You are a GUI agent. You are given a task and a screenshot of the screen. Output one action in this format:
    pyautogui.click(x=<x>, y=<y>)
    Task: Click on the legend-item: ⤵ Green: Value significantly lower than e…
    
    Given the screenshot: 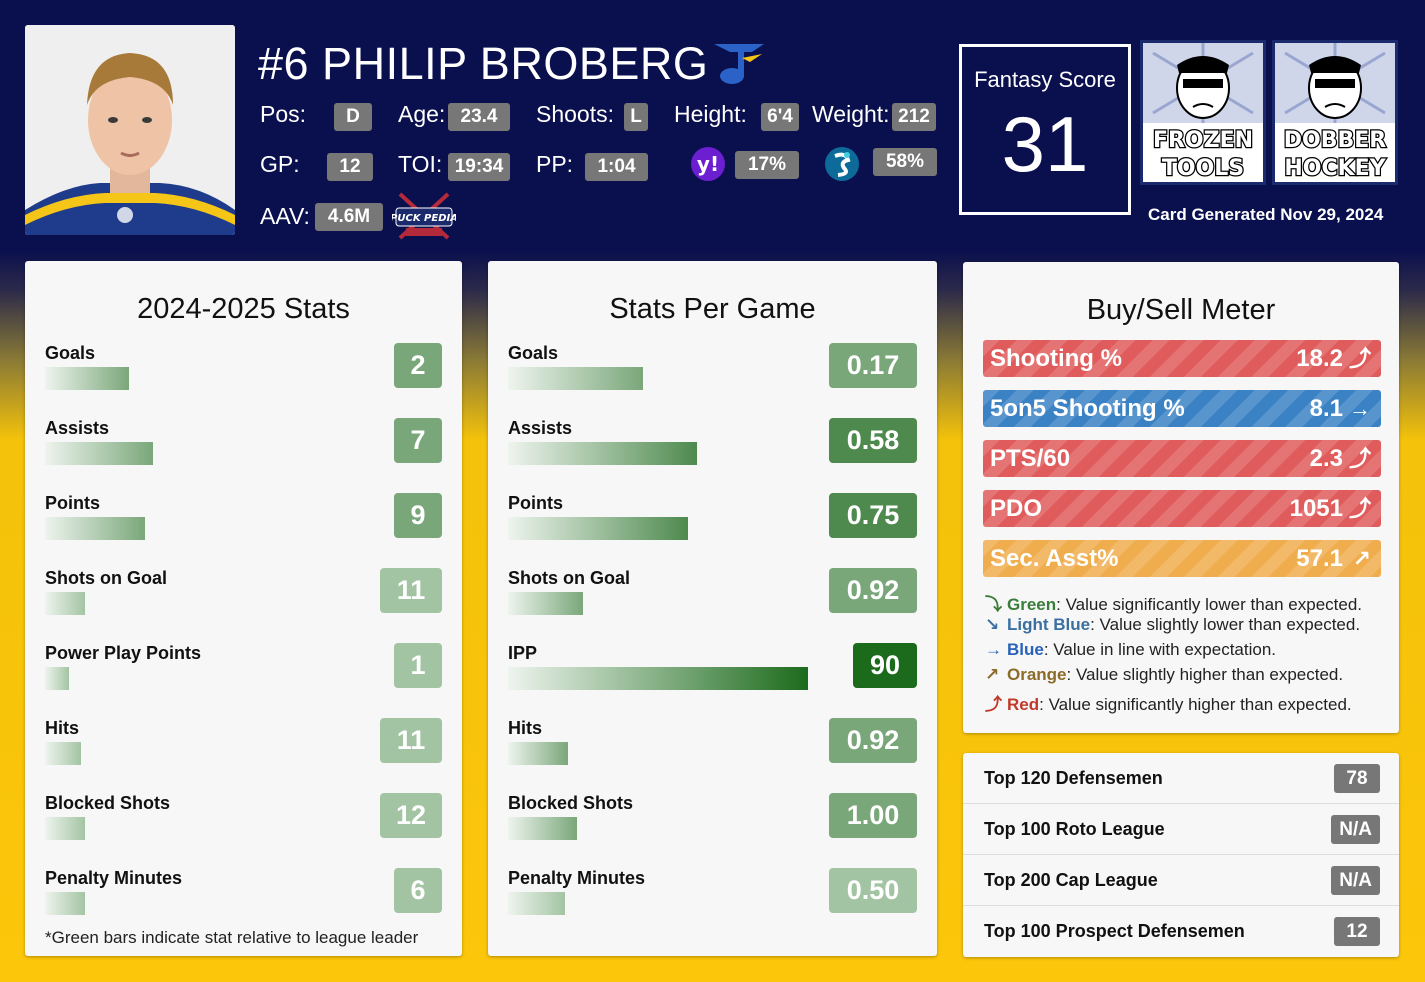 What is the action you would take?
    pyautogui.click(x=1173, y=602)
    